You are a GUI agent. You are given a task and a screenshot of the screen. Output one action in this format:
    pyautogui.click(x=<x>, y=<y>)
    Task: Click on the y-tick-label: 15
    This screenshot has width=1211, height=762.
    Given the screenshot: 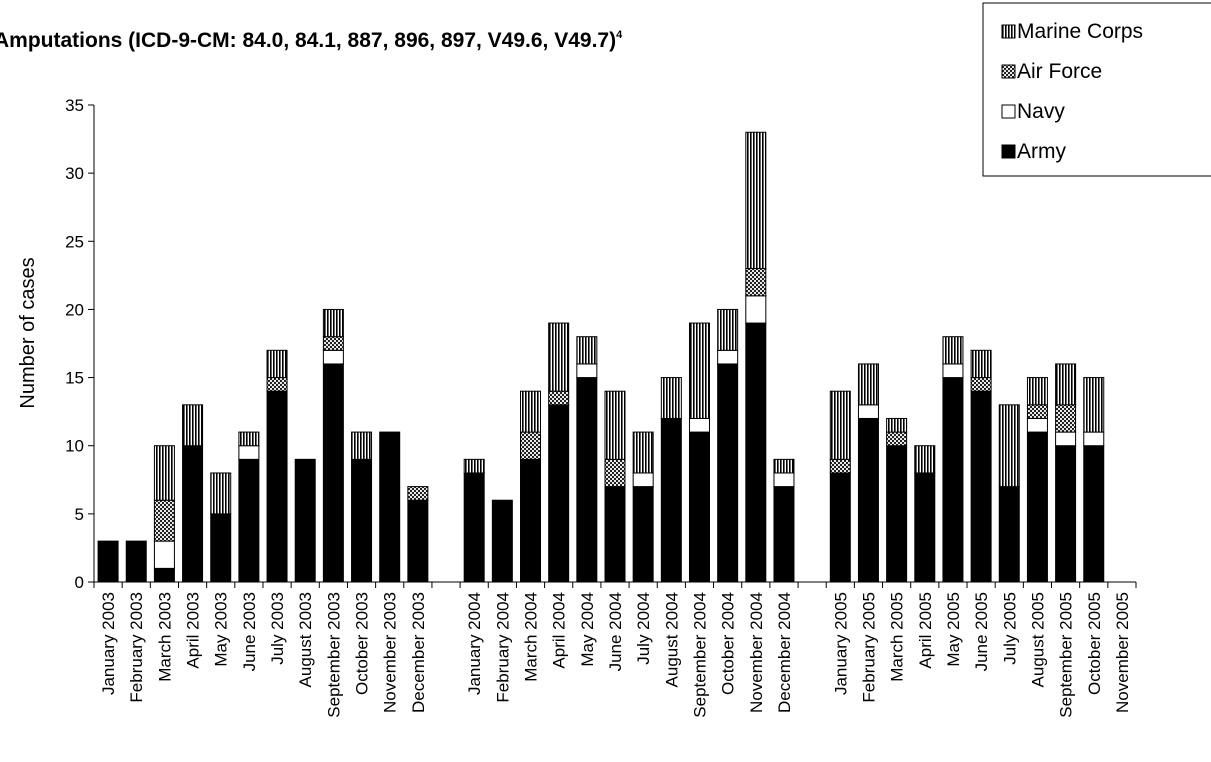 What is the action you would take?
    pyautogui.click(x=74, y=378)
    